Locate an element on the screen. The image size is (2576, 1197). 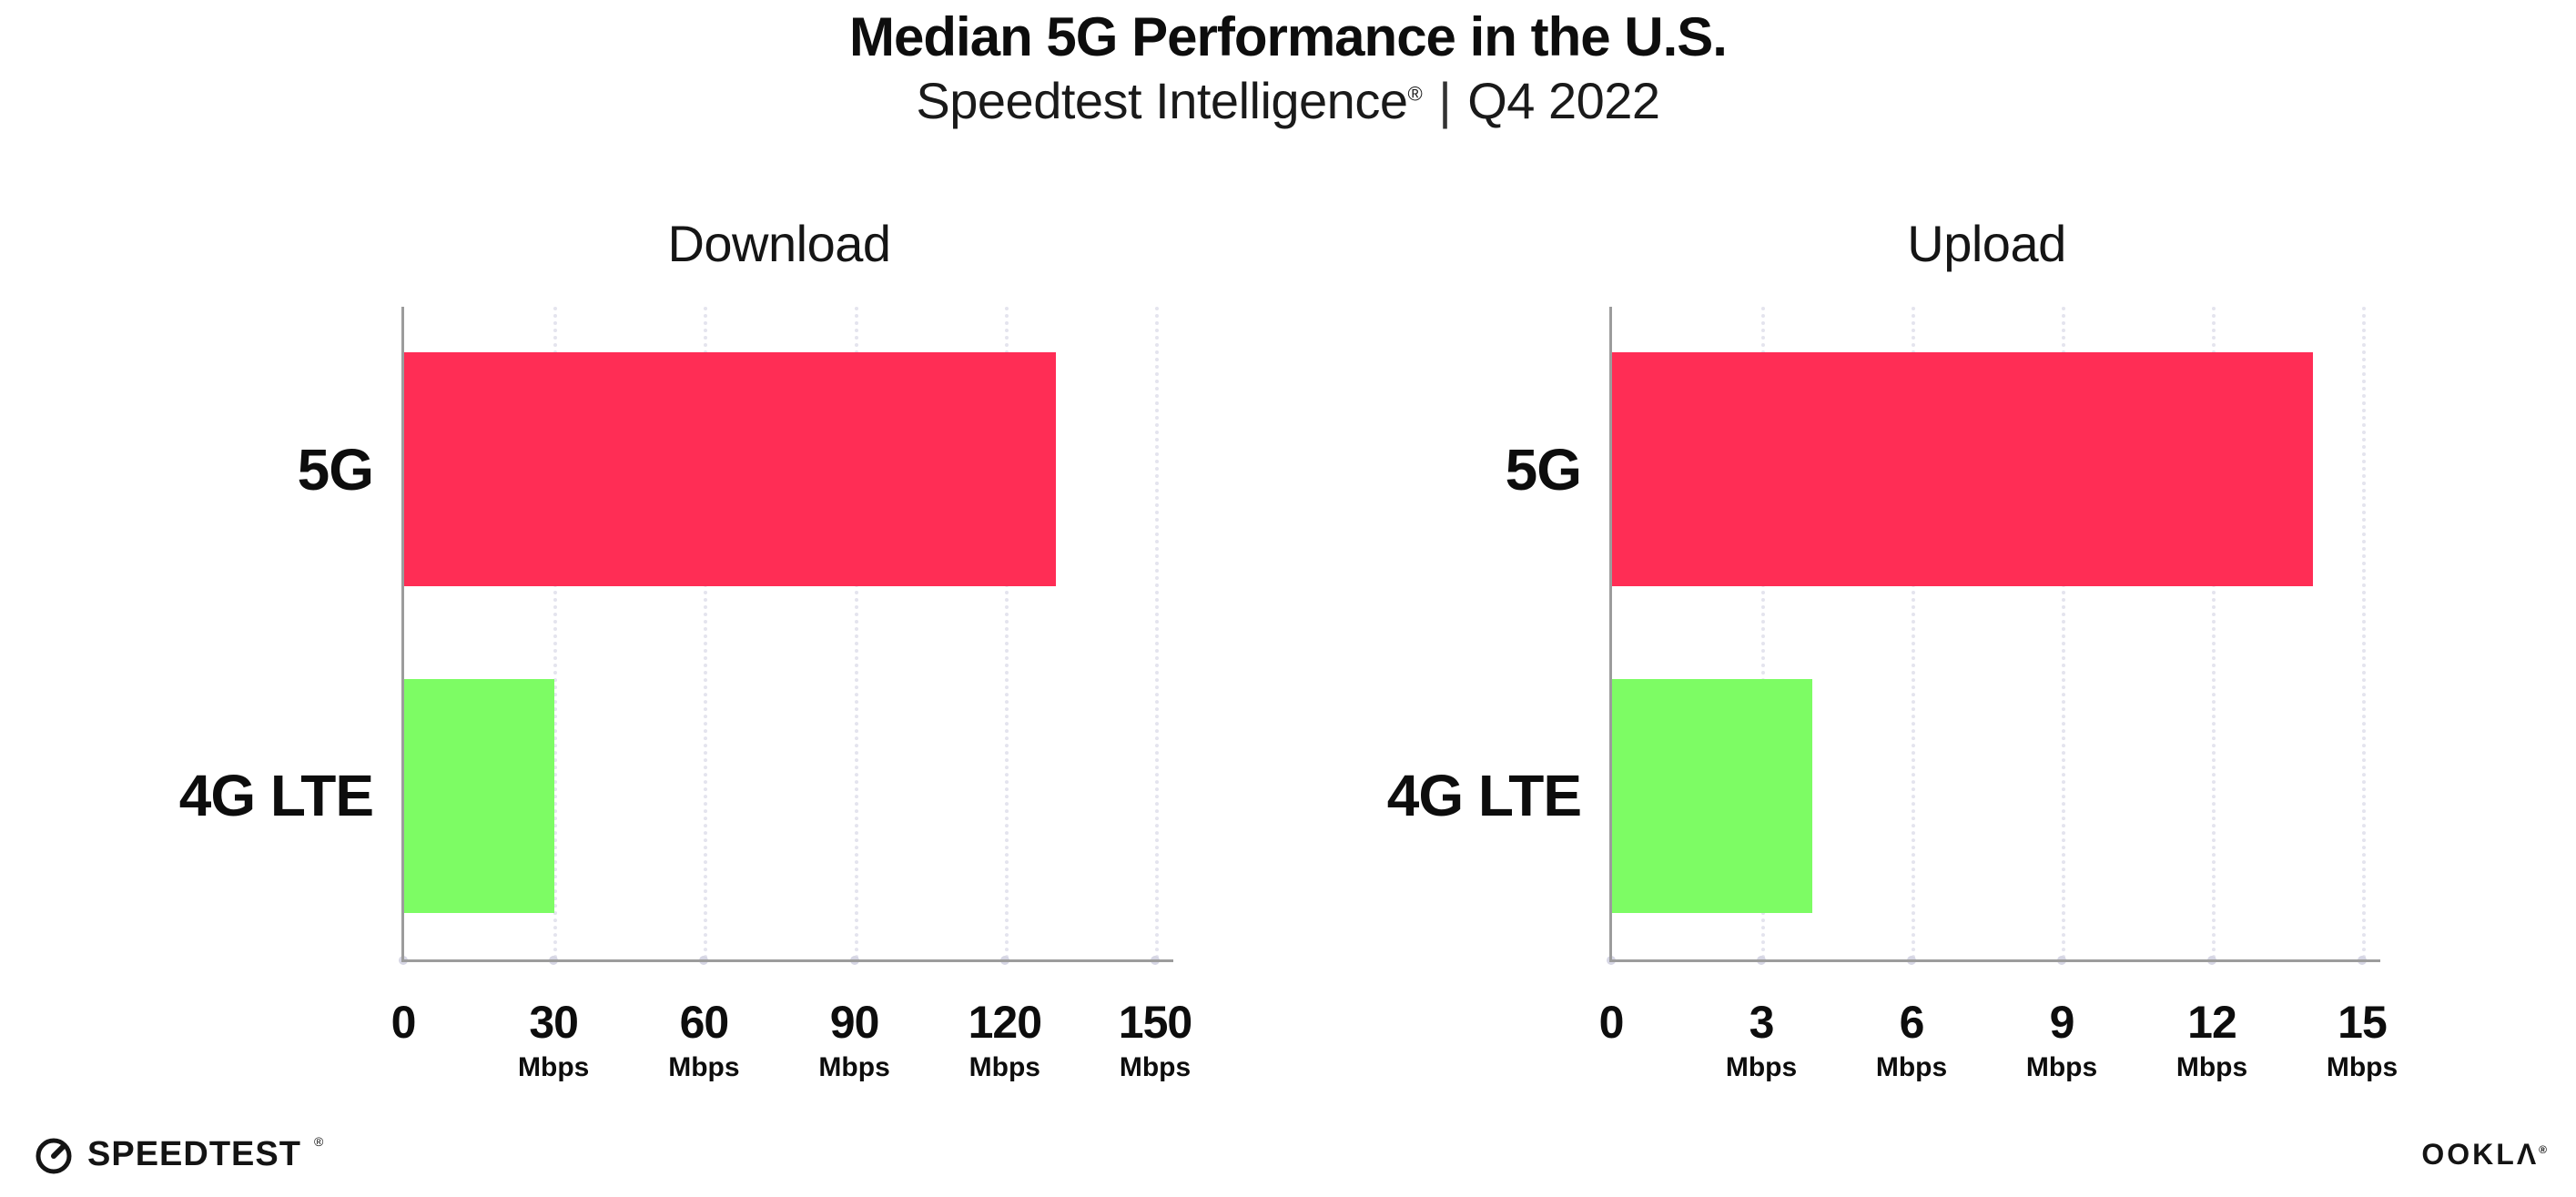
x-tick-label-9: 9 Mbps is located at coordinates (2061, 1040).